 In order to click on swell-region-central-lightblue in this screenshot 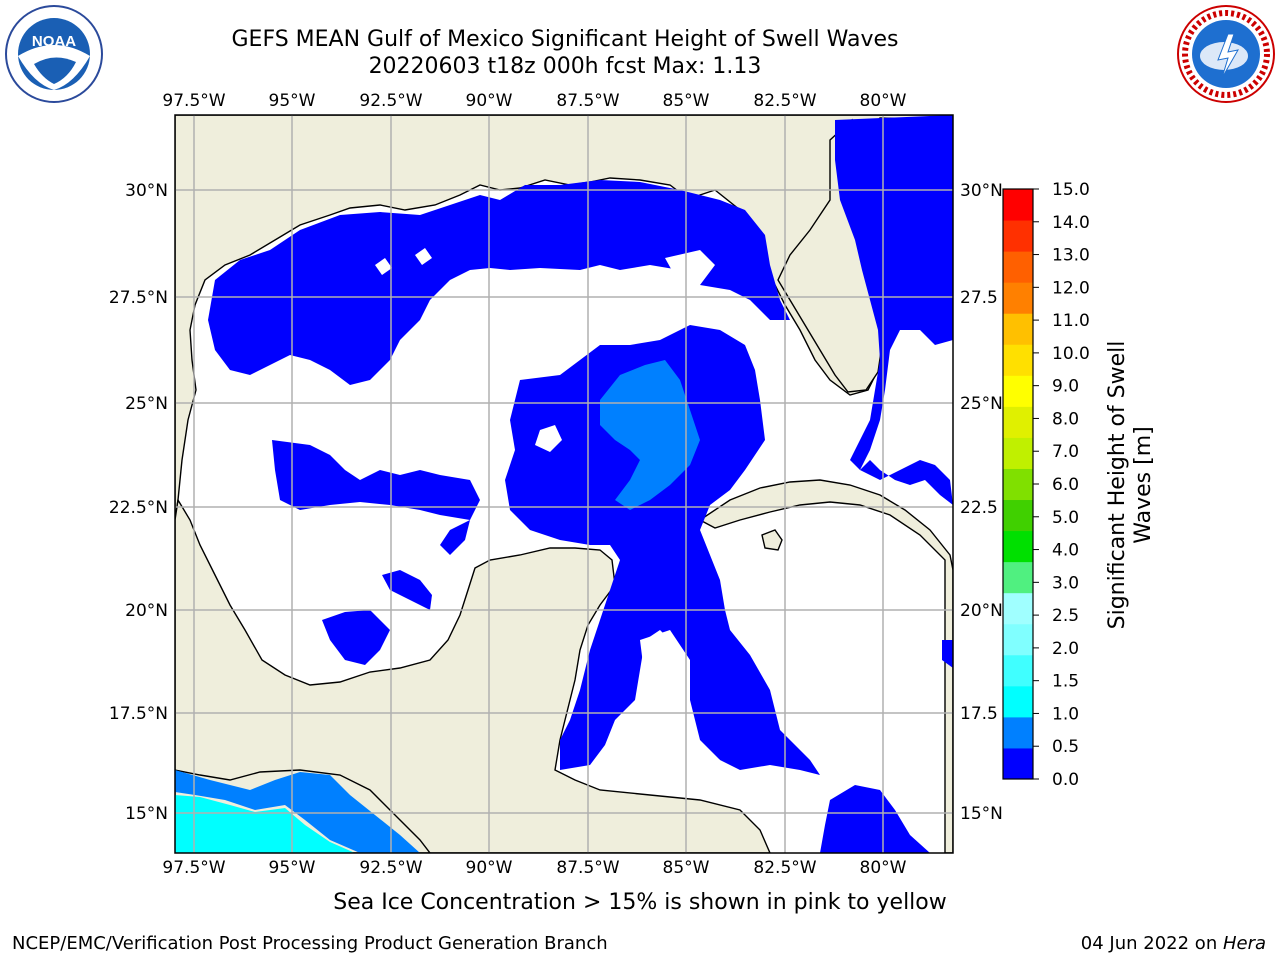, I will do `click(650, 435)`.